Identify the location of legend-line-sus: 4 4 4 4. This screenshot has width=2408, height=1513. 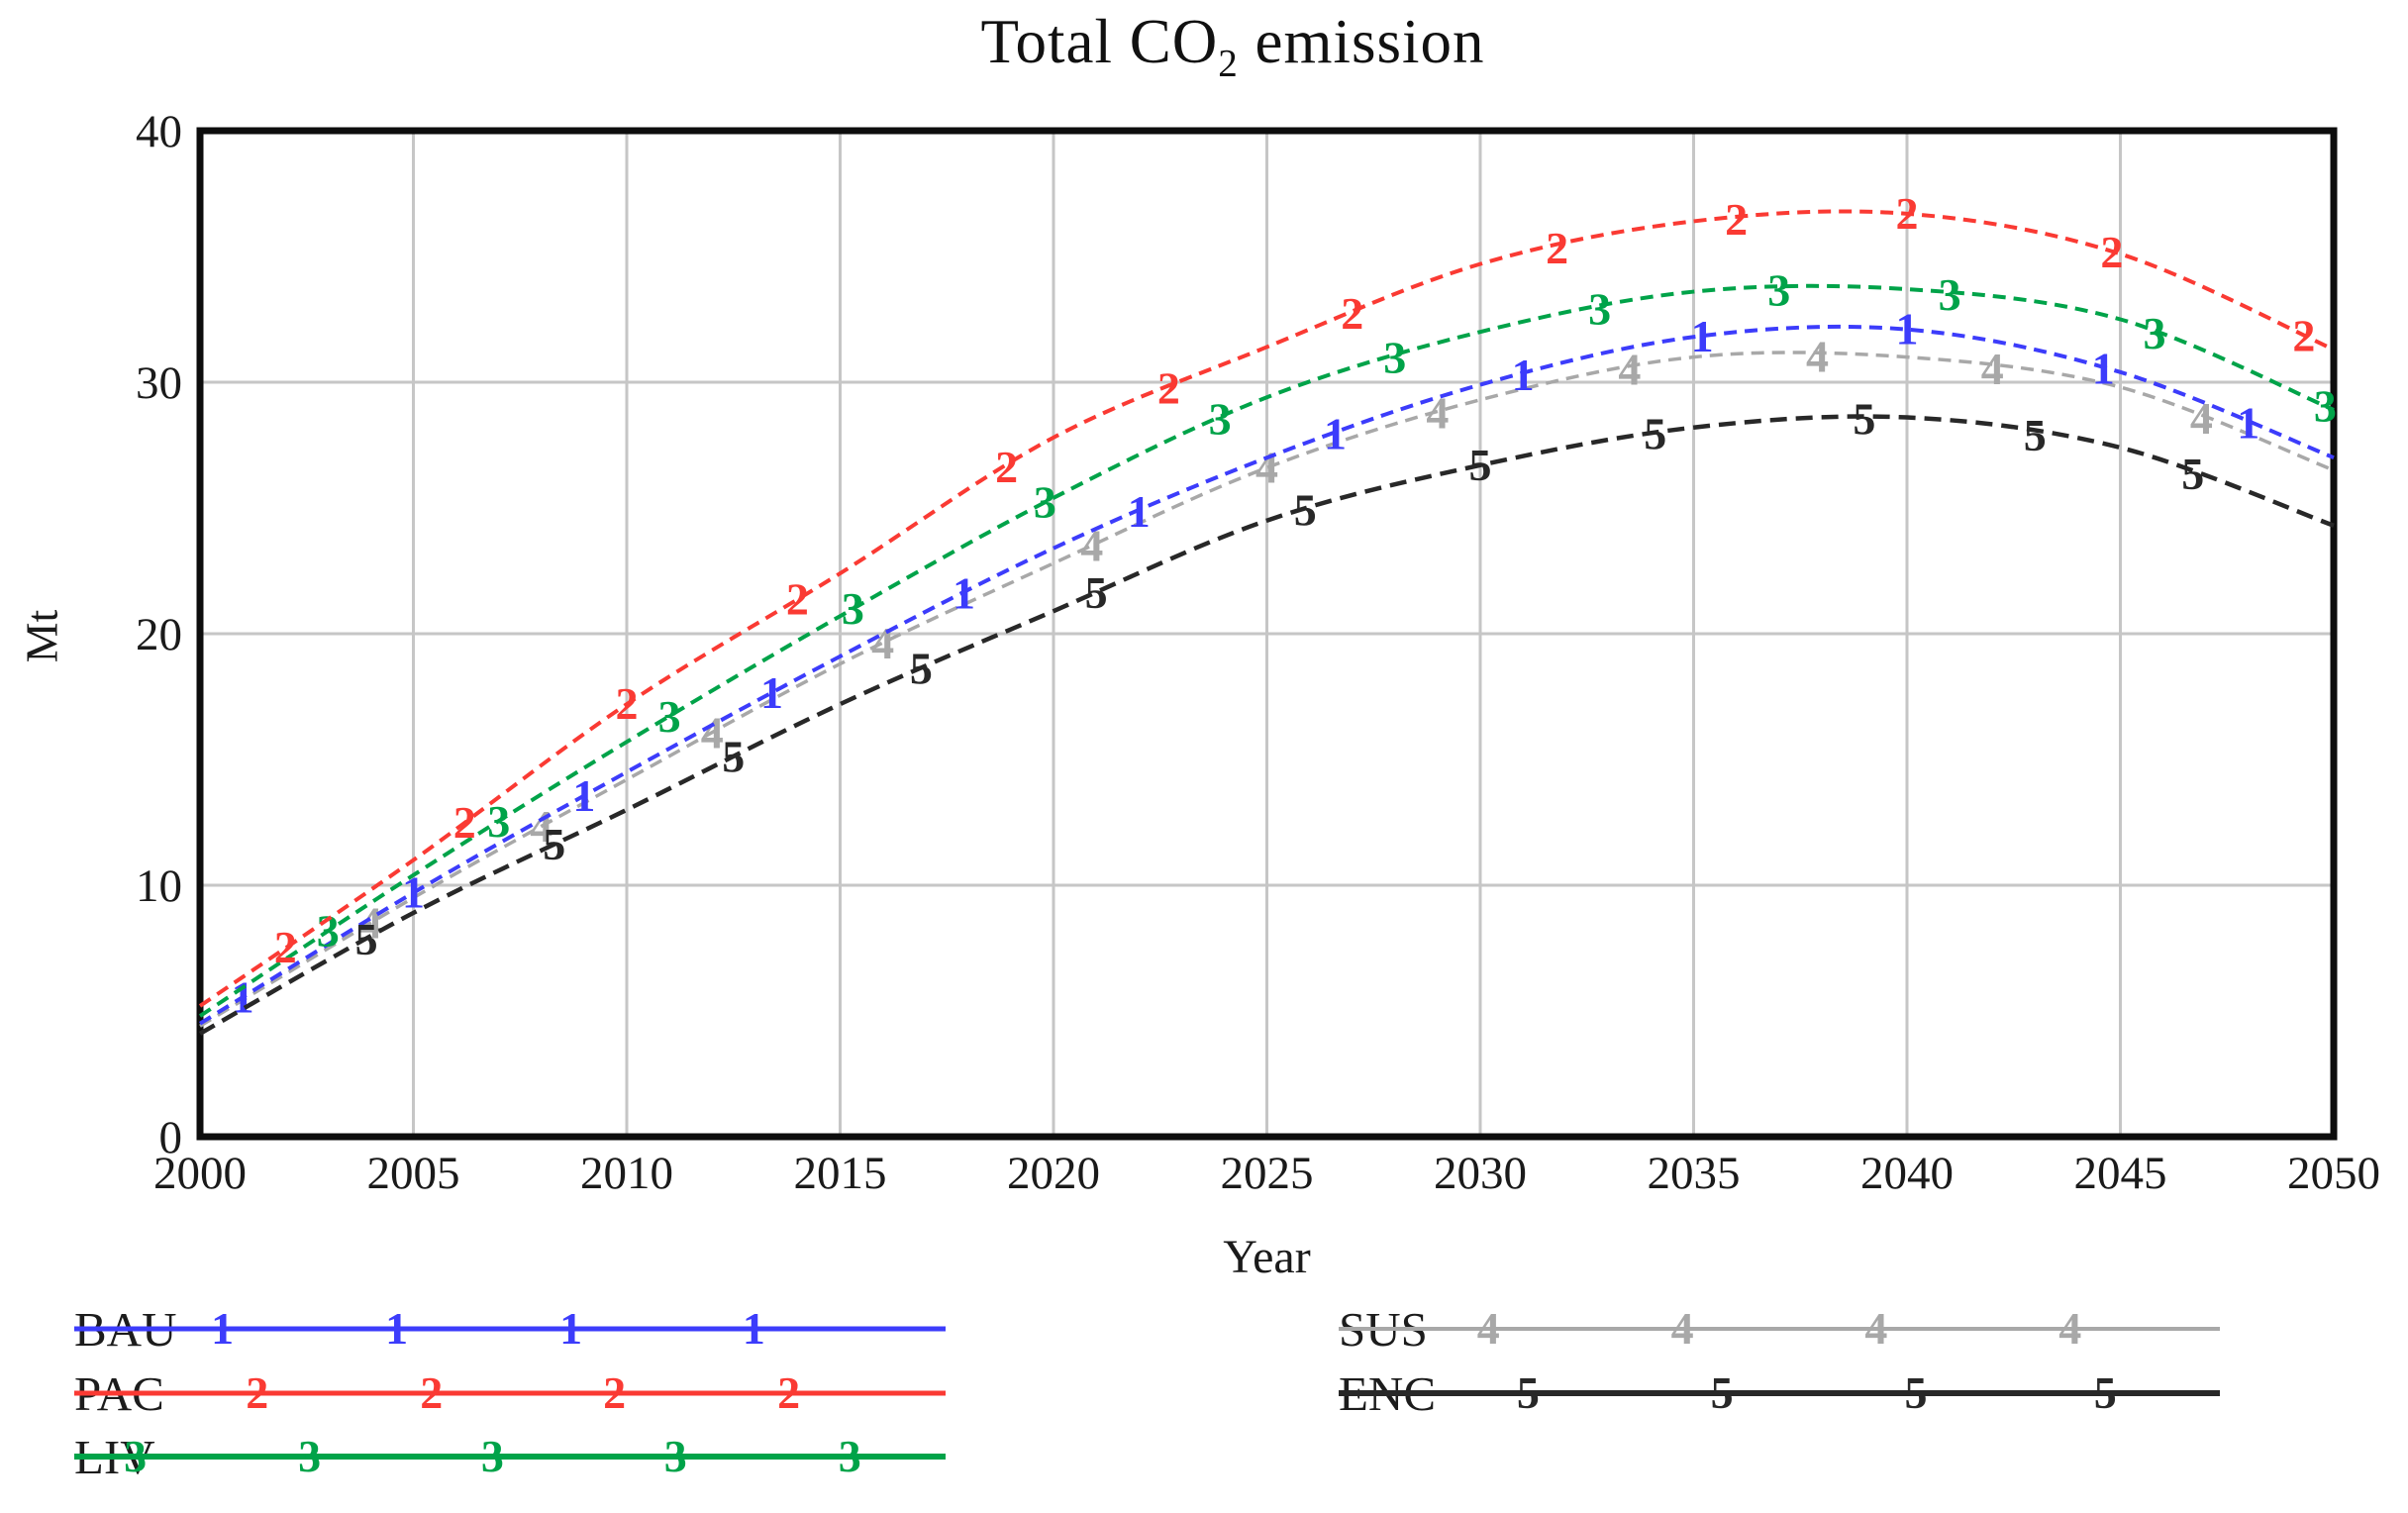
(1779, 1328).